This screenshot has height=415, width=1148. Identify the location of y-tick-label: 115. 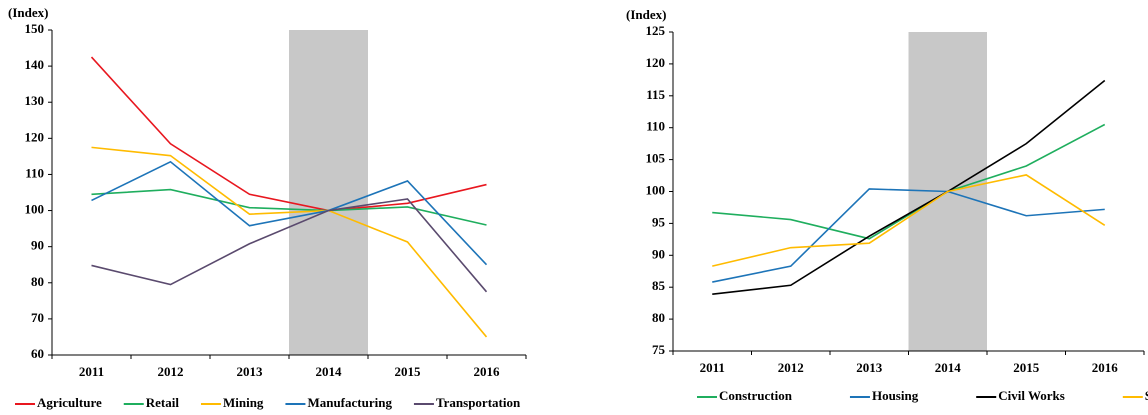
(655, 94).